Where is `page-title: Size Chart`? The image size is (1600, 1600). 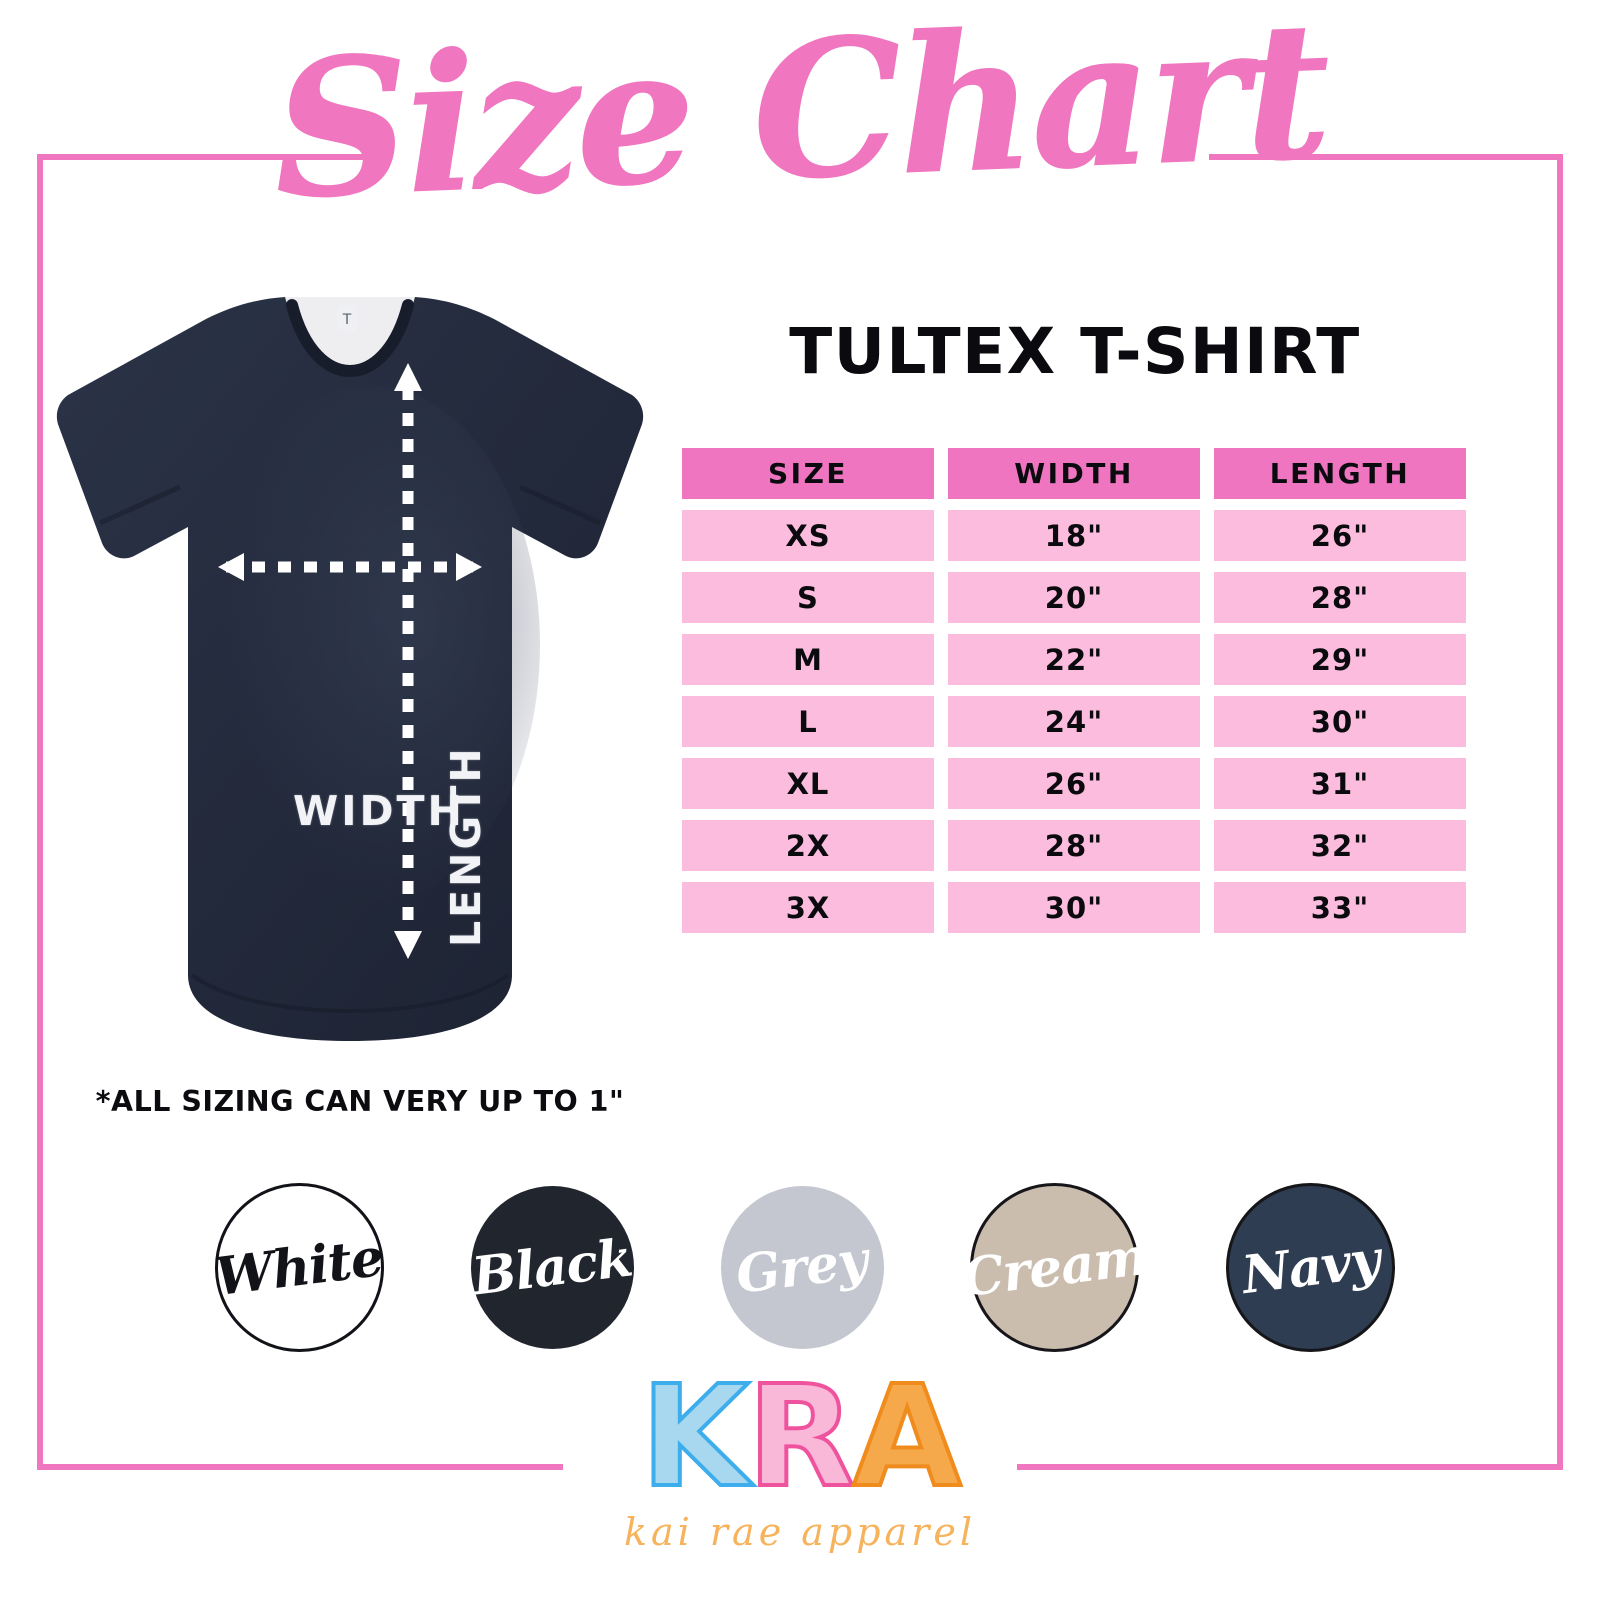 page-title: Size Chart is located at coordinates (800, 121).